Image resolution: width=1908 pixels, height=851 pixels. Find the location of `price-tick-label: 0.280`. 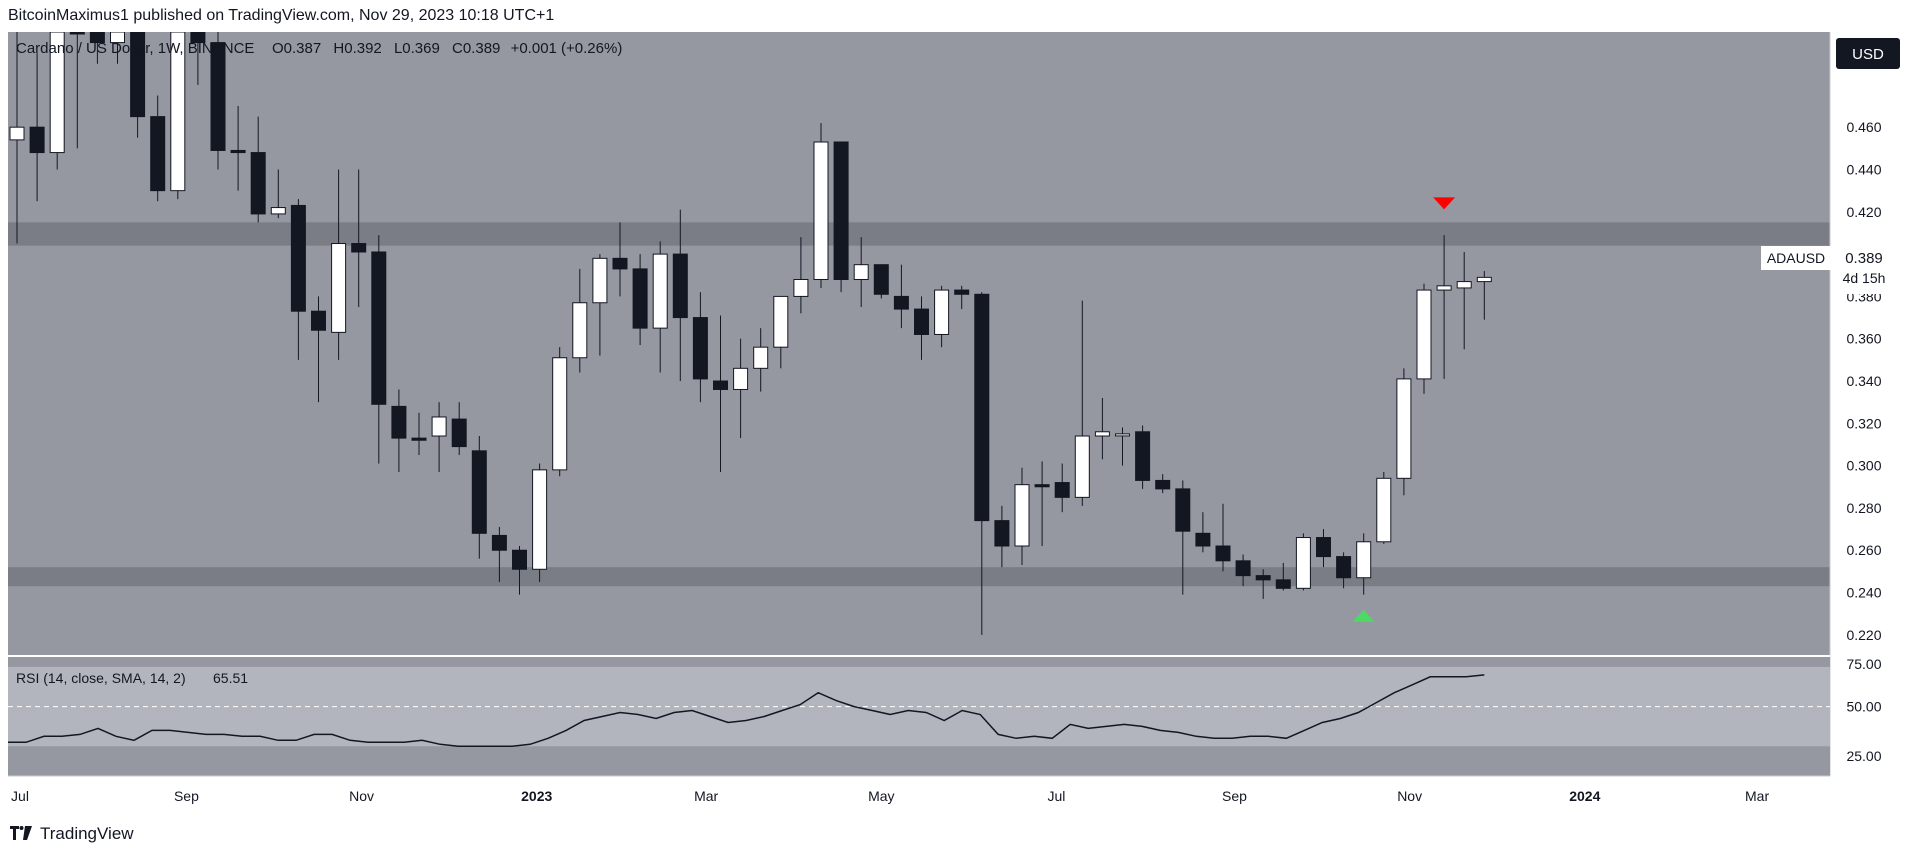

price-tick-label: 0.280 is located at coordinates (1863, 508).